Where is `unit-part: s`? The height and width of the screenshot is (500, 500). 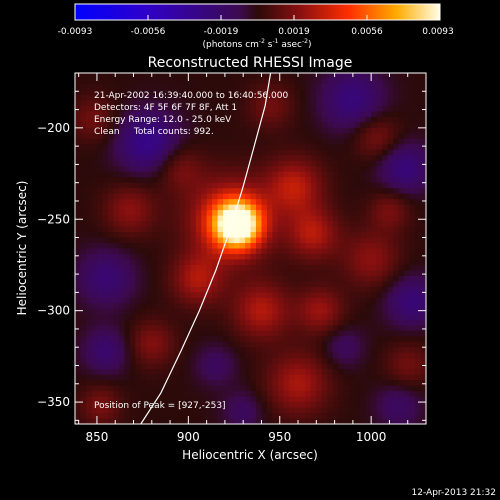 unit-part: s is located at coordinates (269, 45).